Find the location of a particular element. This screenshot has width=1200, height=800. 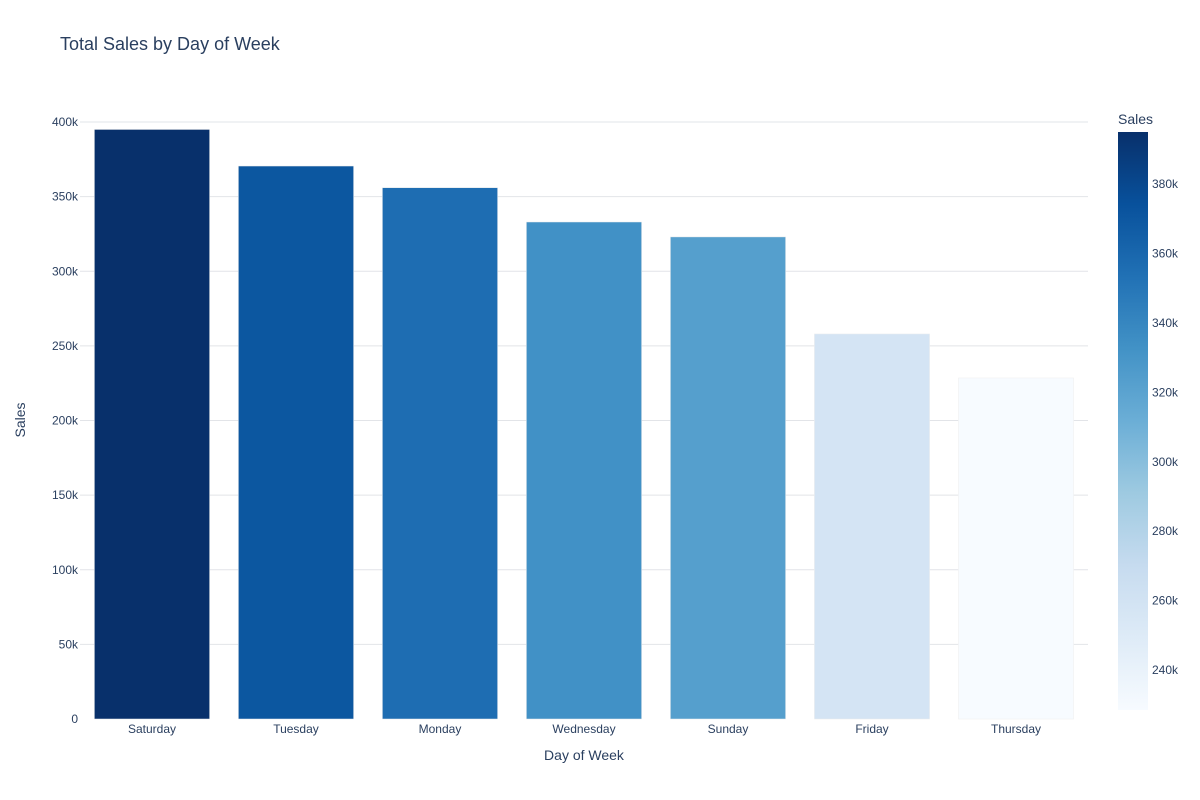

colorbar-tick-label: 280k is located at coordinates (1165, 531).